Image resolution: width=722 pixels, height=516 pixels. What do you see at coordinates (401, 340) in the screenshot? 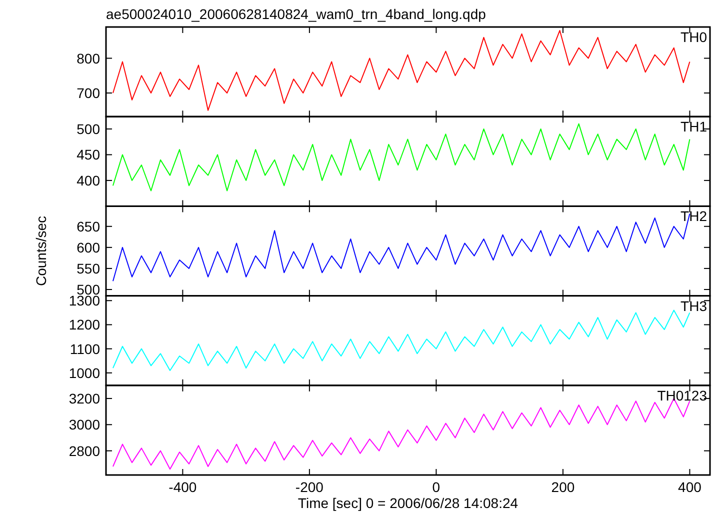
I see `line-series` at bounding box center [401, 340].